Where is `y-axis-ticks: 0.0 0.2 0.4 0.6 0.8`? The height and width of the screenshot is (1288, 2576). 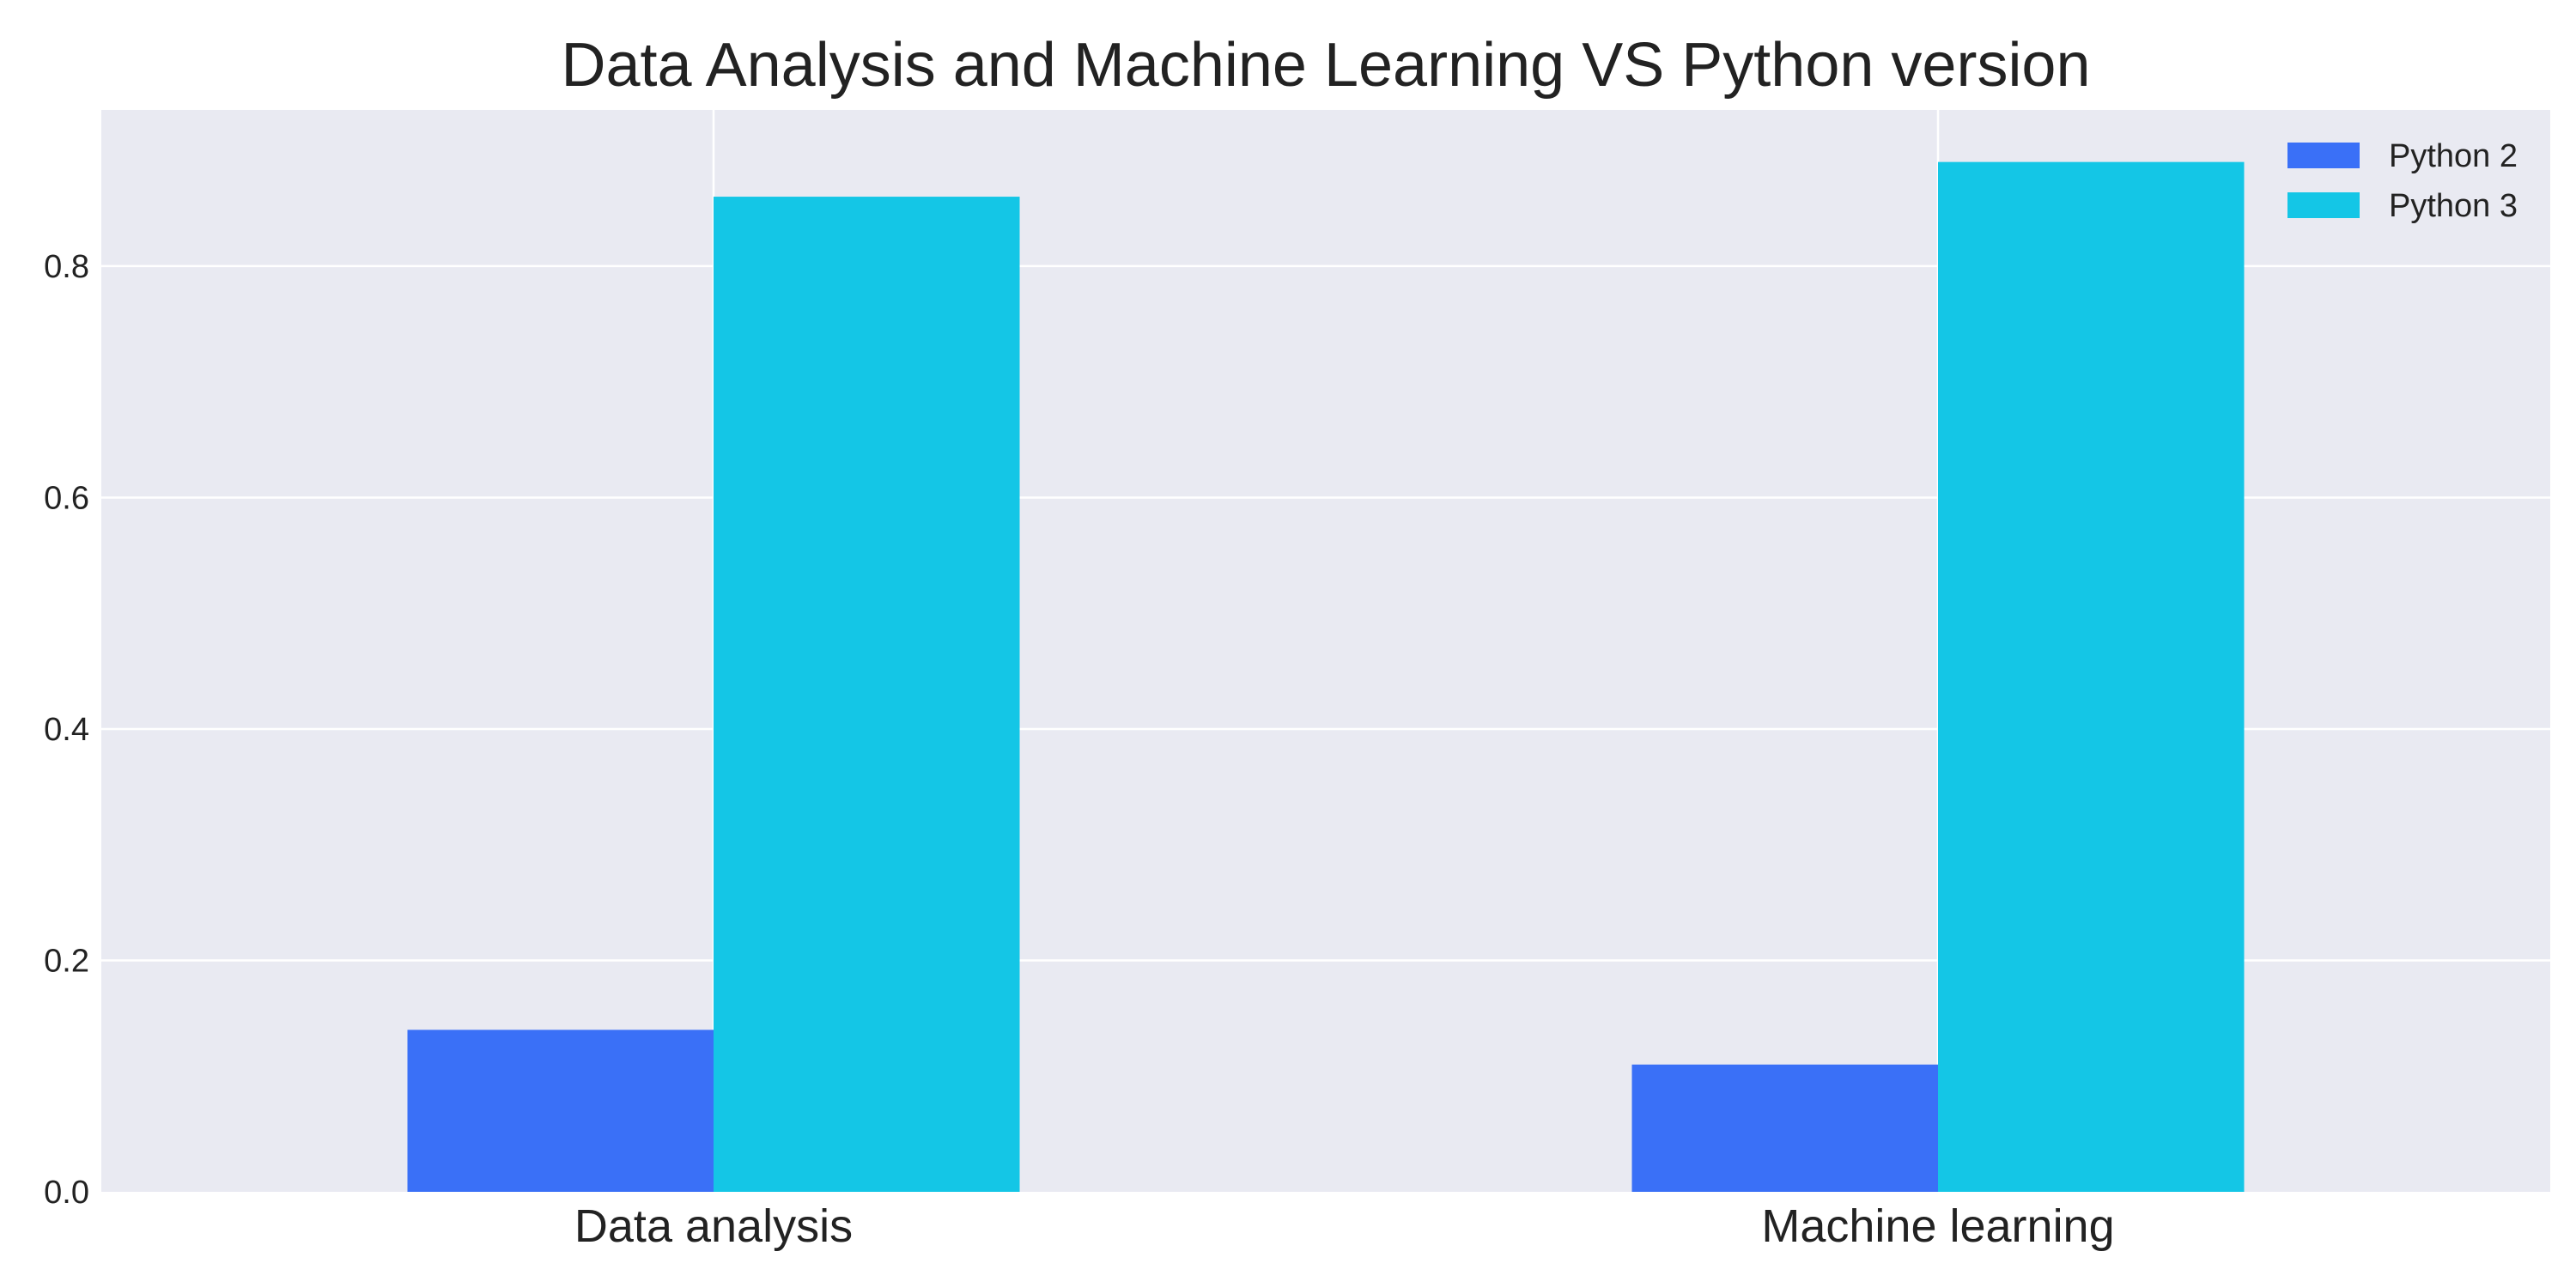 y-axis-ticks: 0.0 0.2 0.4 0.6 0.8 is located at coordinates (66, 730).